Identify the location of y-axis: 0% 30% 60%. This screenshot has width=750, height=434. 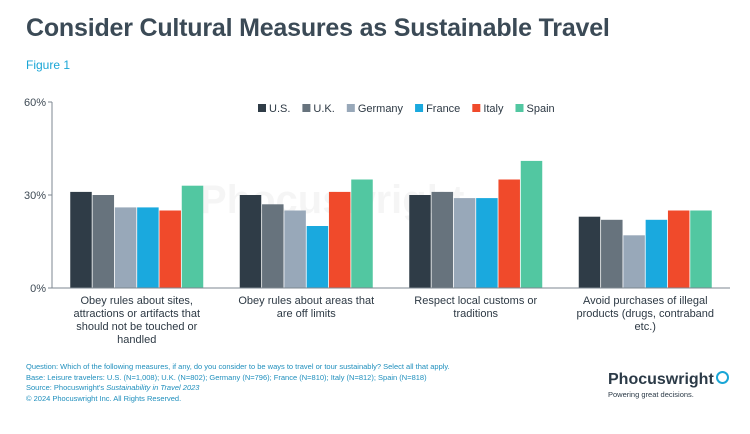
(38, 196).